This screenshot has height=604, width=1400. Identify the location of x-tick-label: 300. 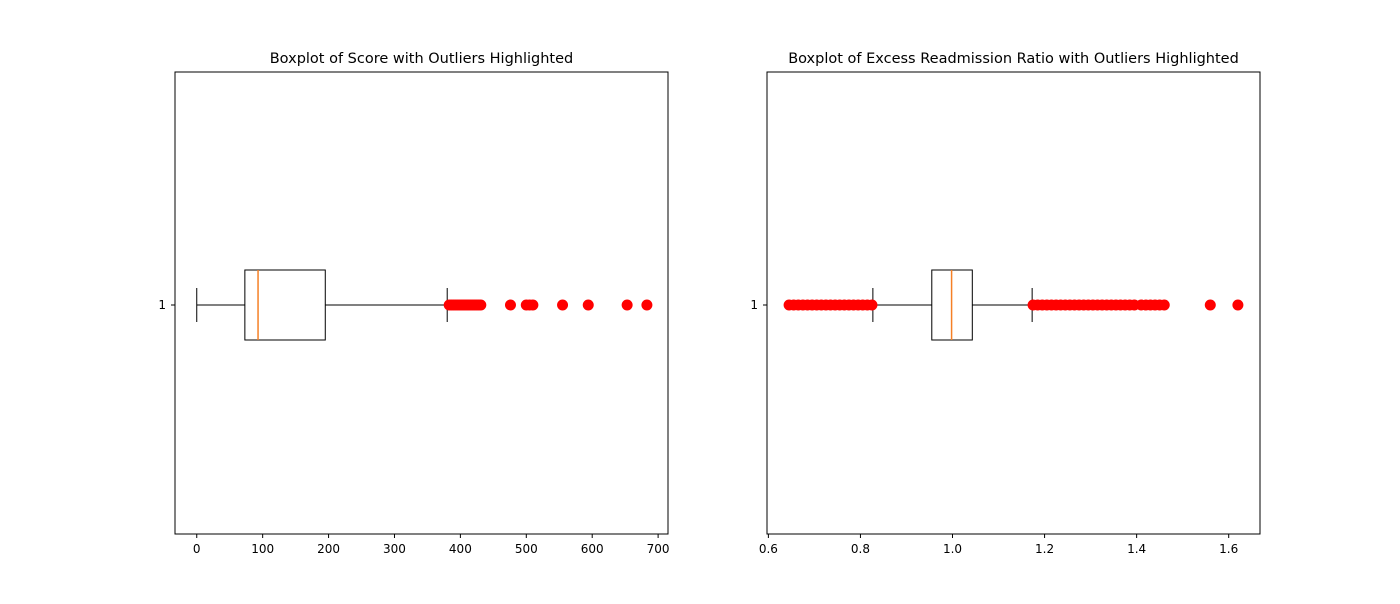
(394, 549).